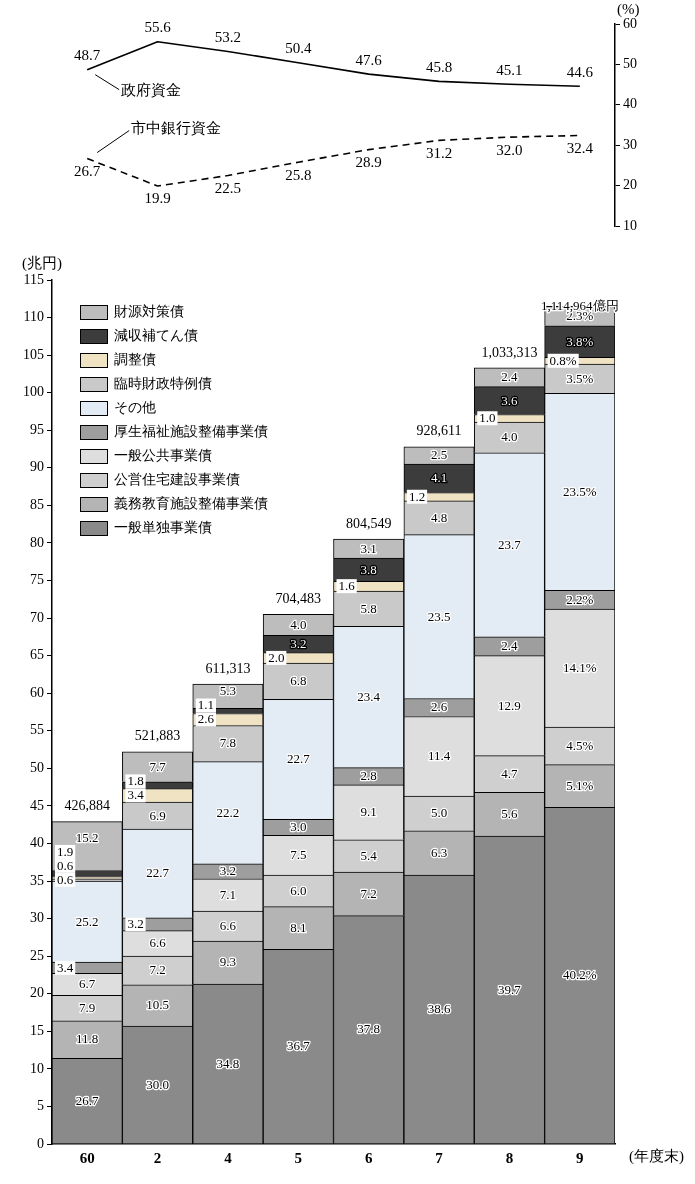 Image resolution: width=695 pixels, height=1184 pixels. What do you see at coordinates (65, 851) in the screenshot?
I see `annotation: 1.9` at bounding box center [65, 851].